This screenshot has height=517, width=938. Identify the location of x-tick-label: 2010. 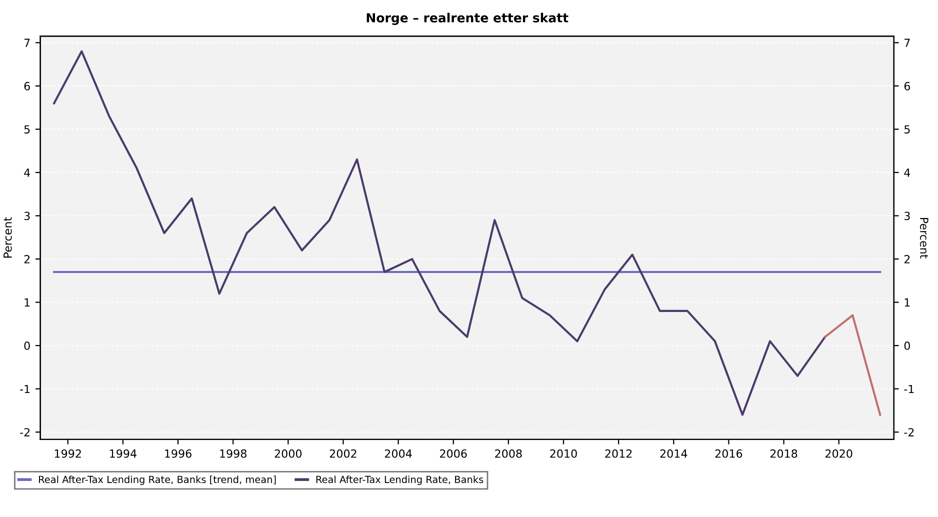
(563, 453).